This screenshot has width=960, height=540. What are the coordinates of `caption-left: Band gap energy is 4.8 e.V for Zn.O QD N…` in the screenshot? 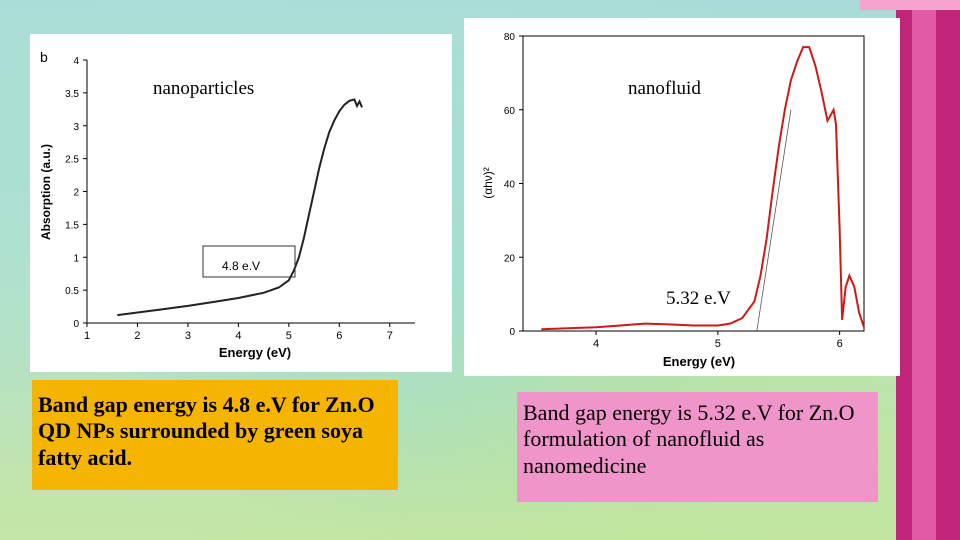 It's located at (215, 435).